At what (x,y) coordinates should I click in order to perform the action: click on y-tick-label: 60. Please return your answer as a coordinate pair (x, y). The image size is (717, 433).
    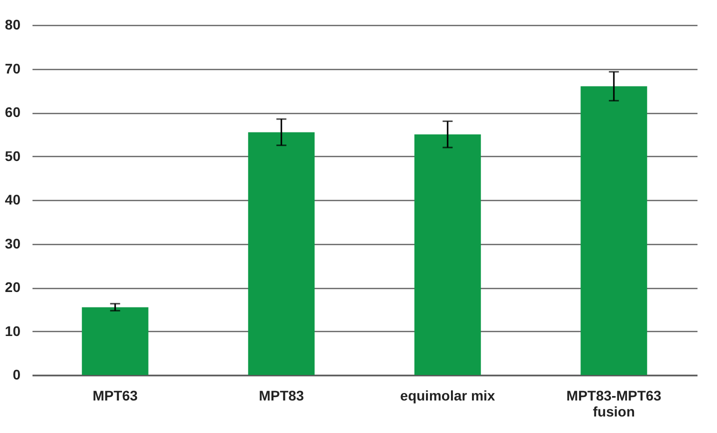
    Looking at the image, I should click on (12, 112).